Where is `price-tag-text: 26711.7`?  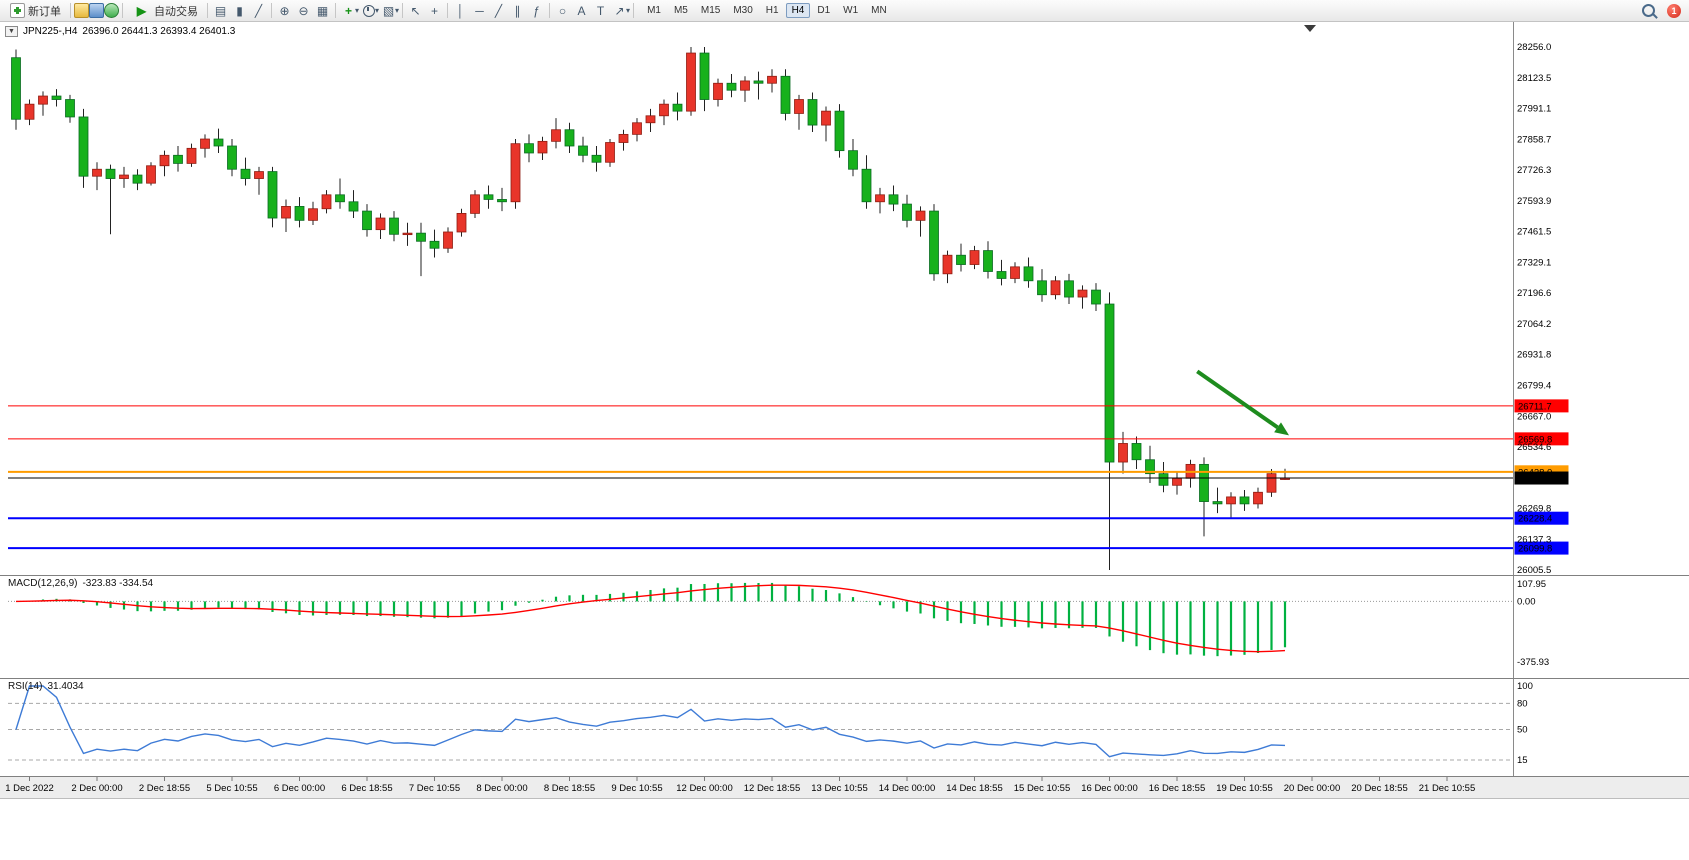
price-tag-text: 26711.7 is located at coordinates (1535, 406).